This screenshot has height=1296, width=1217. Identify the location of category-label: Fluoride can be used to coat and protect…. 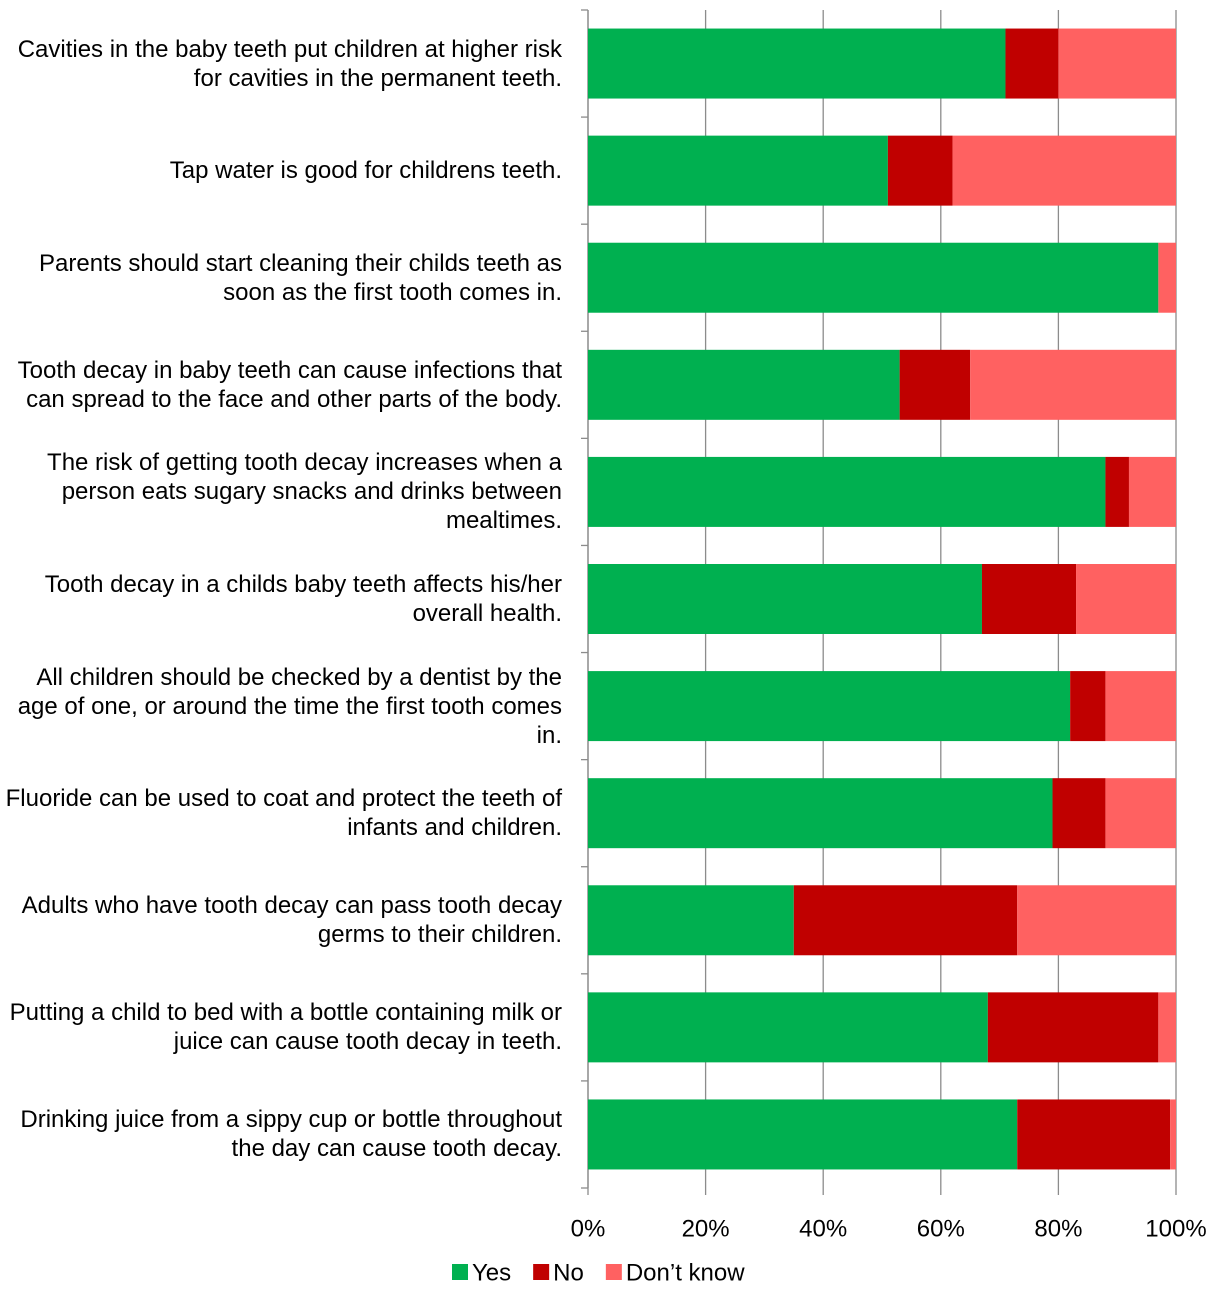
(281, 813).